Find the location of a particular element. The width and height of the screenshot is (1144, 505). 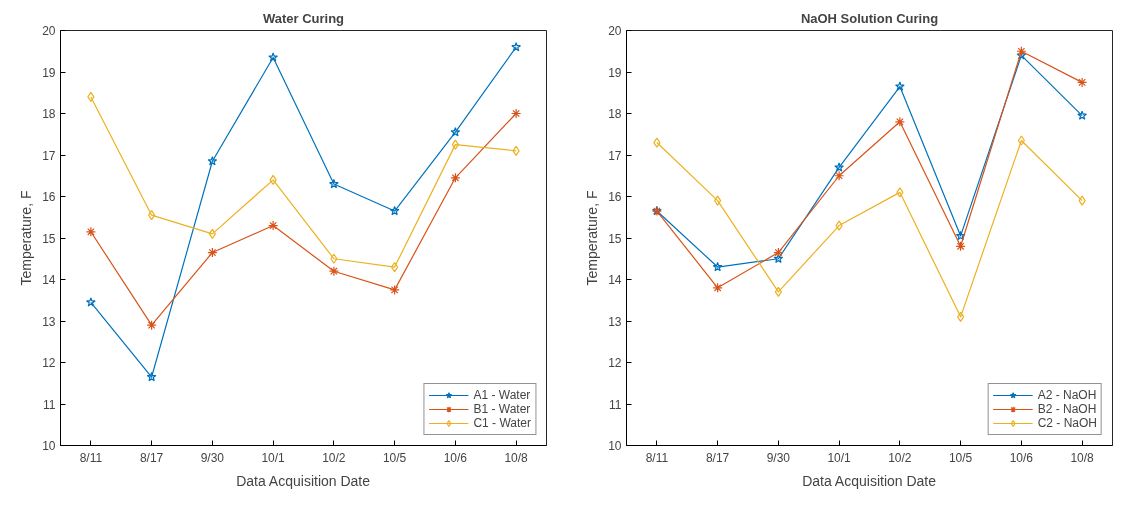

chart-title: NaOH Solution Curing is located at coordinates (869, 18).